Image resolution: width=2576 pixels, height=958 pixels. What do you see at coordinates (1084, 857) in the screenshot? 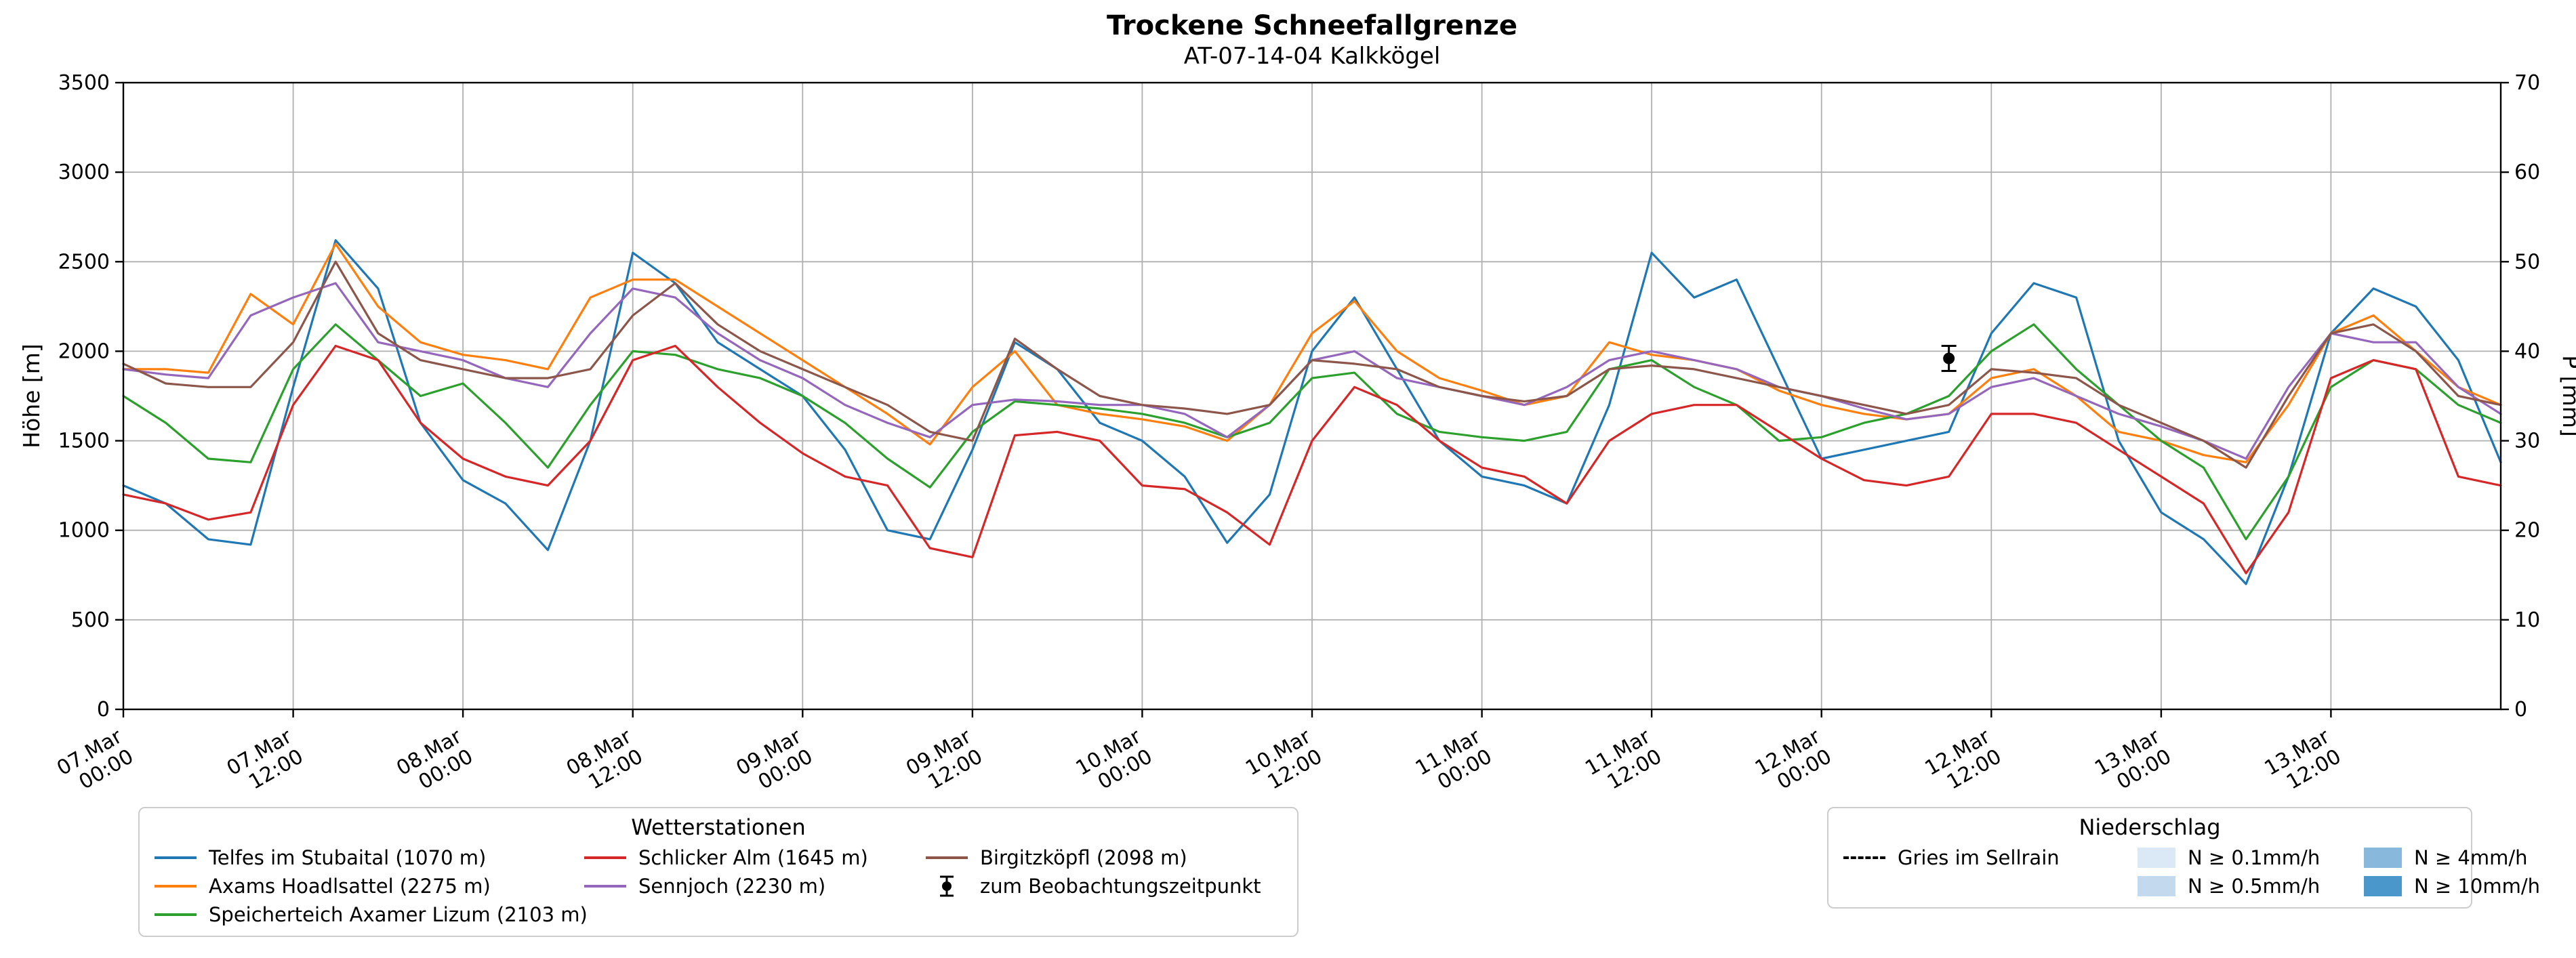
I see `legend-label-birgitzkoepfl: Birgitzköpfl (2098 m)` at bounding box center [1084, 857].